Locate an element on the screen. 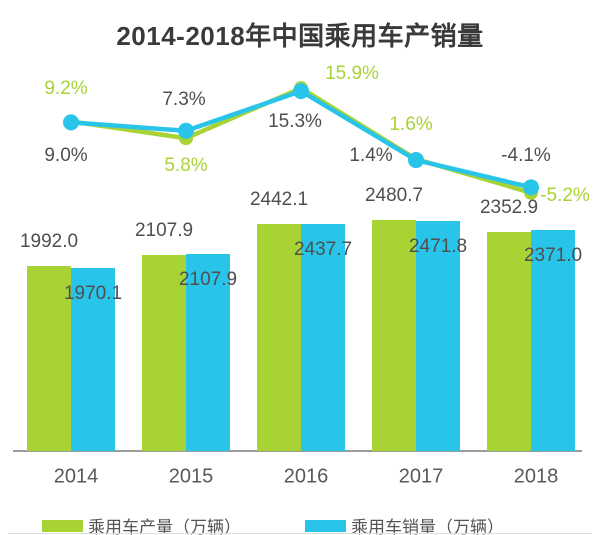 The image size is (600, 535). bar-sales-2017 is located at coordinates (438, 336).